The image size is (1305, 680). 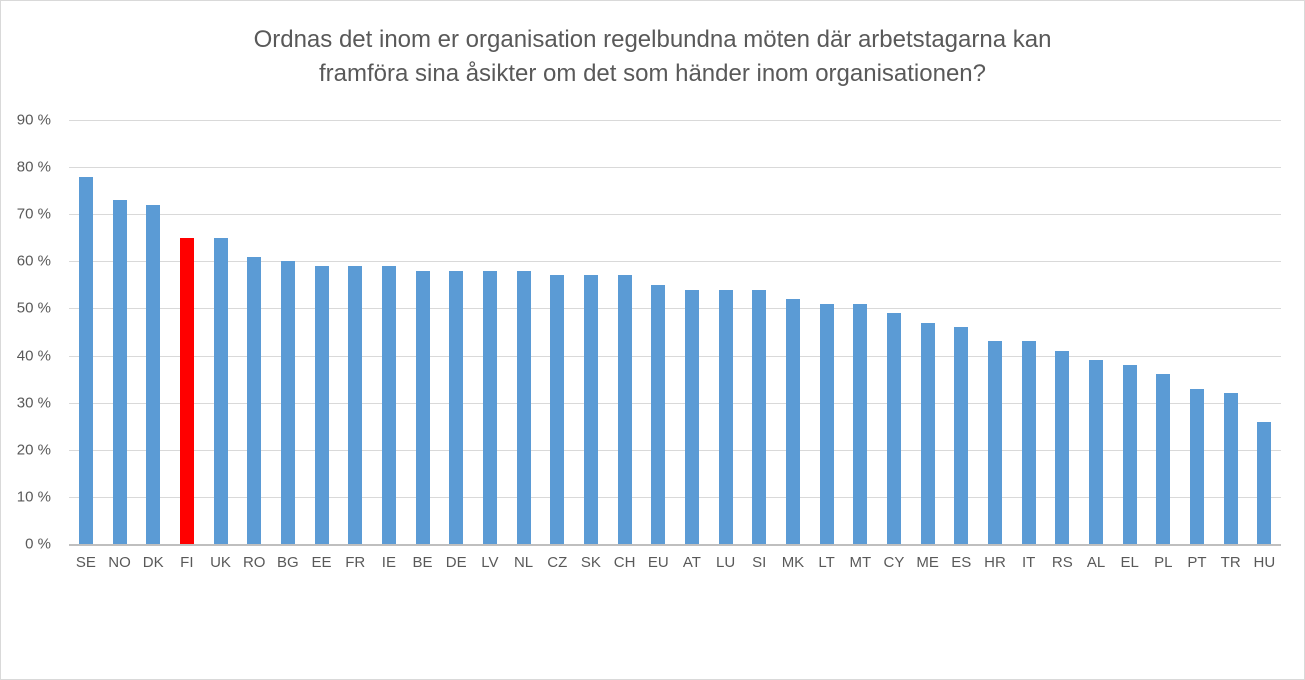 I want to click on x-tick-label-PT: PT, so click(x=1197, y=562).